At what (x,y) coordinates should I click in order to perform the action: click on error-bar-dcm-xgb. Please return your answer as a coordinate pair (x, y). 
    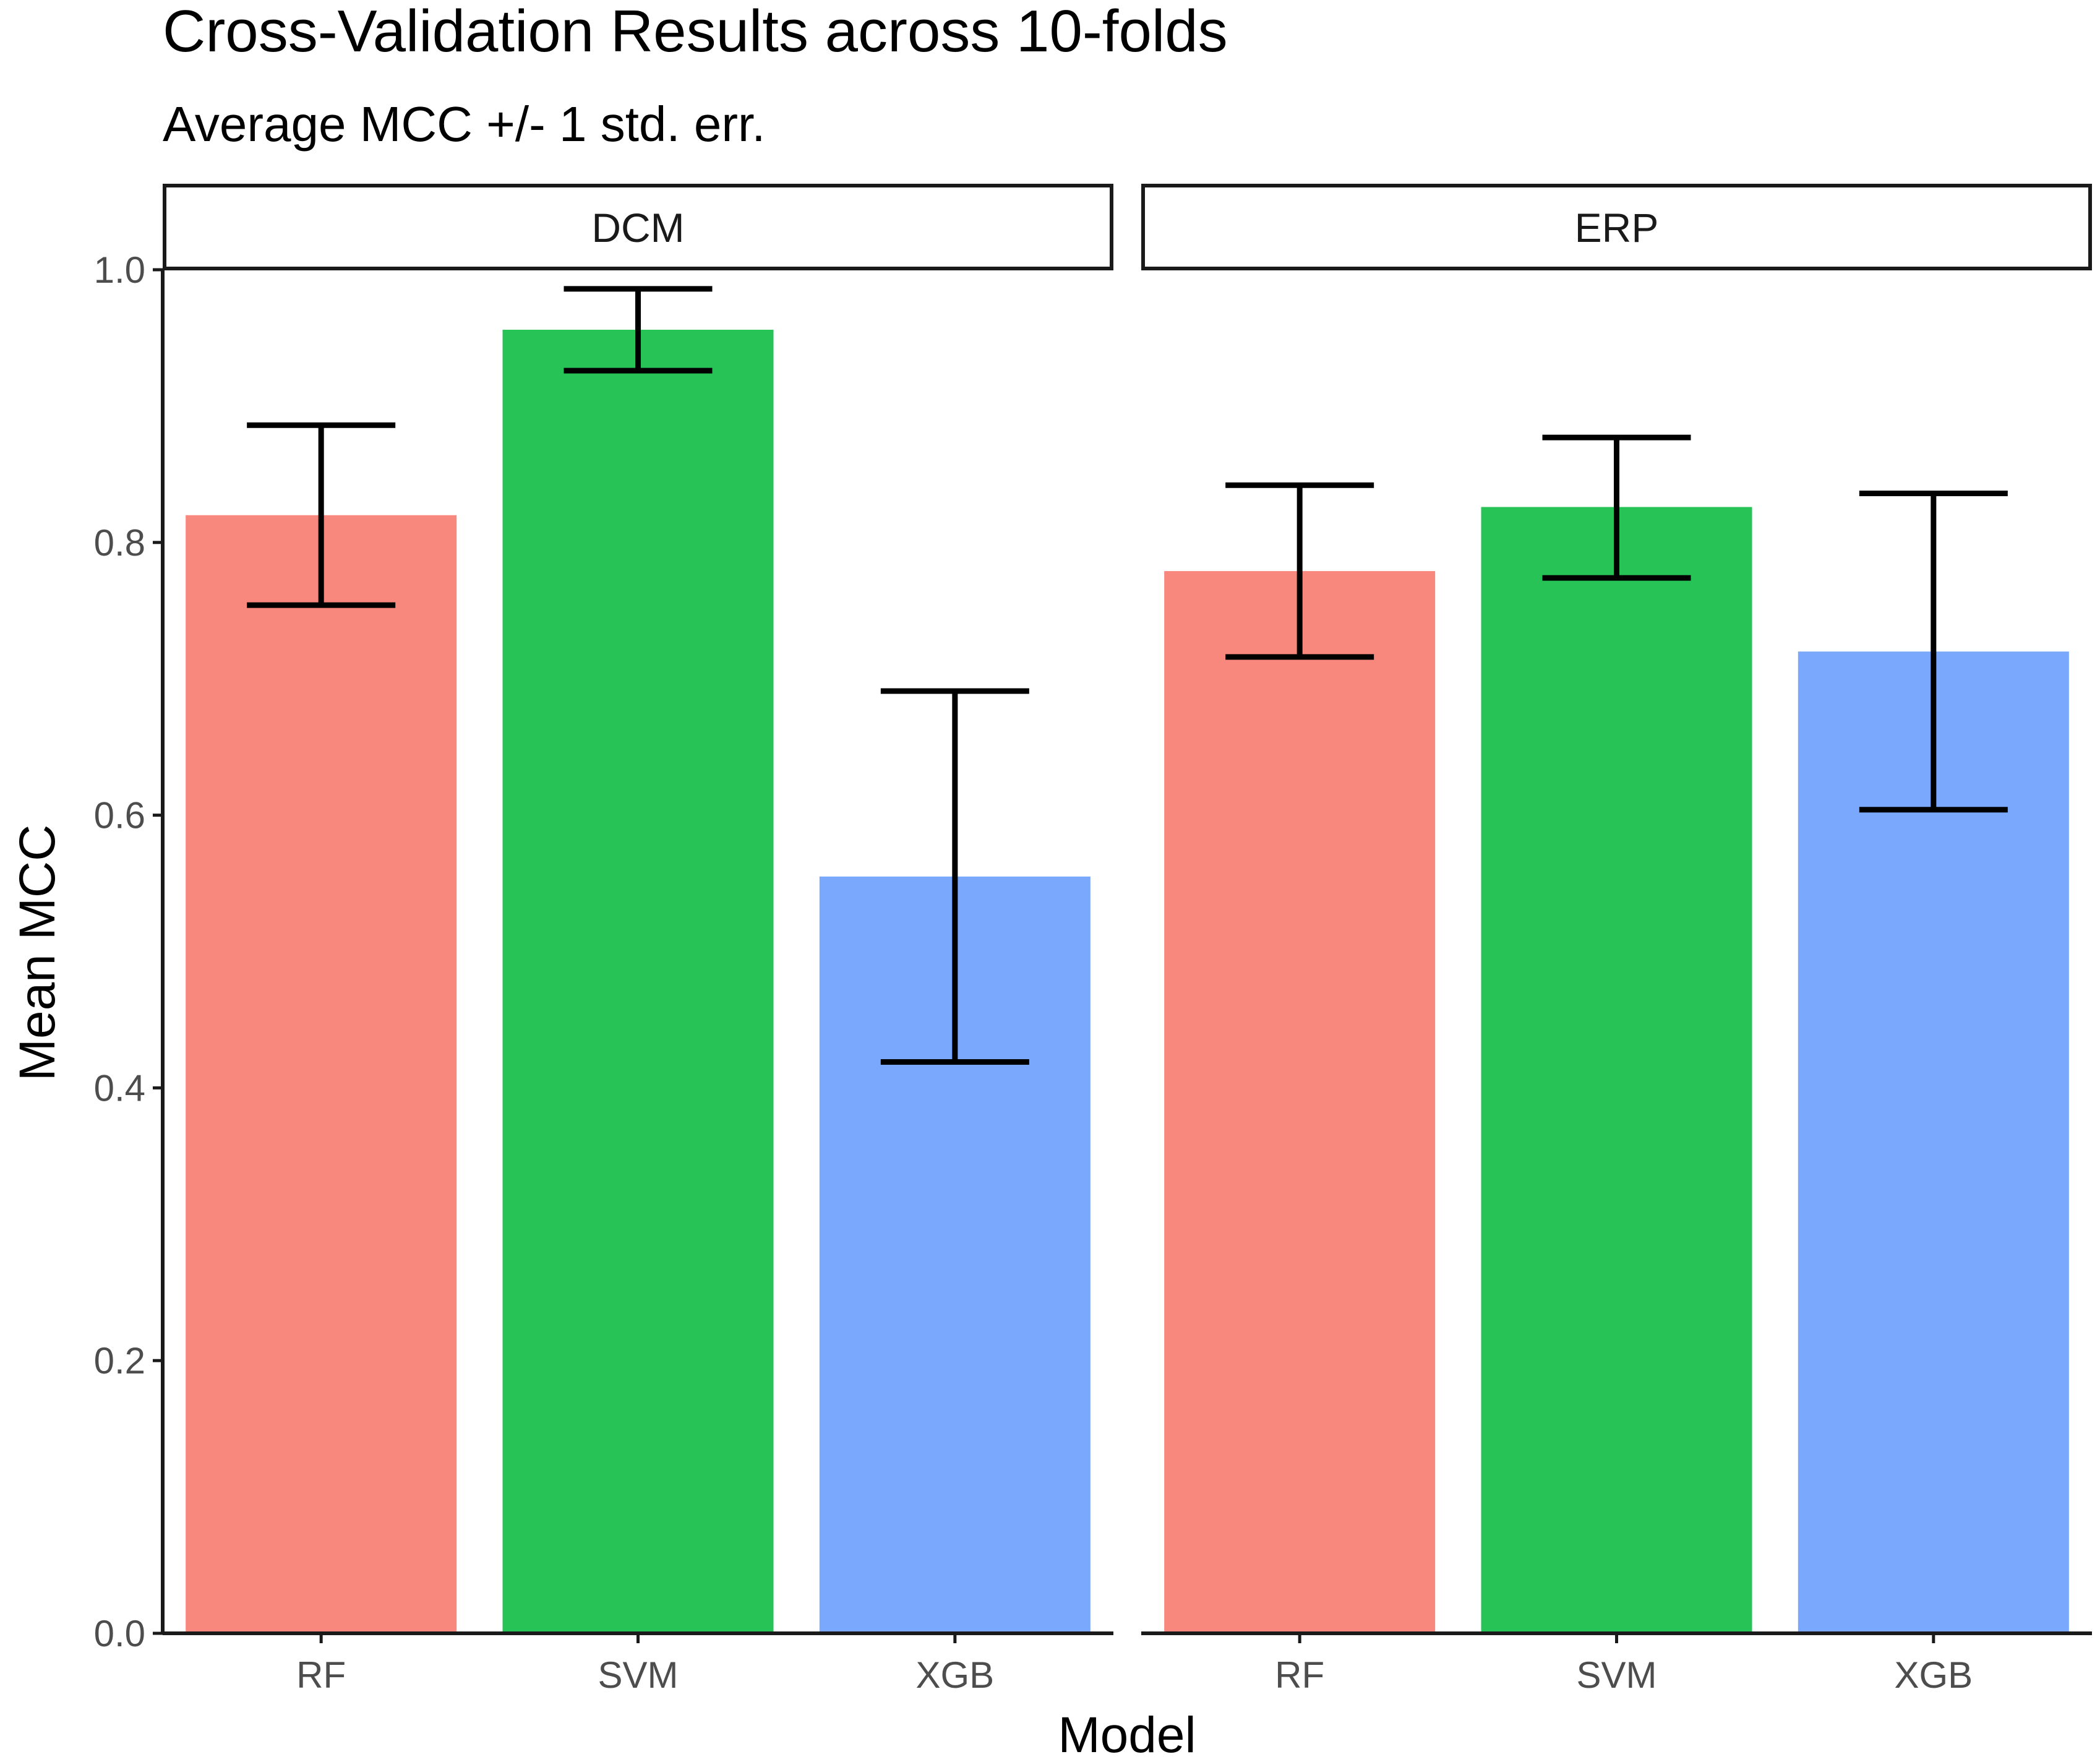
    Looking at the image, I should click on (954, 876).